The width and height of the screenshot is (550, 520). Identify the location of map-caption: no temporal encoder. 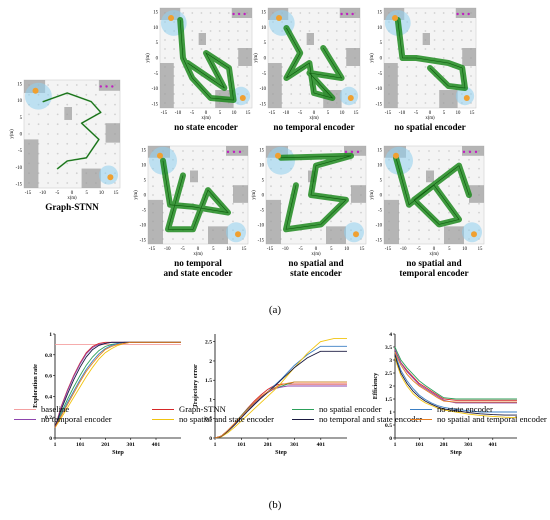
(313, 127).